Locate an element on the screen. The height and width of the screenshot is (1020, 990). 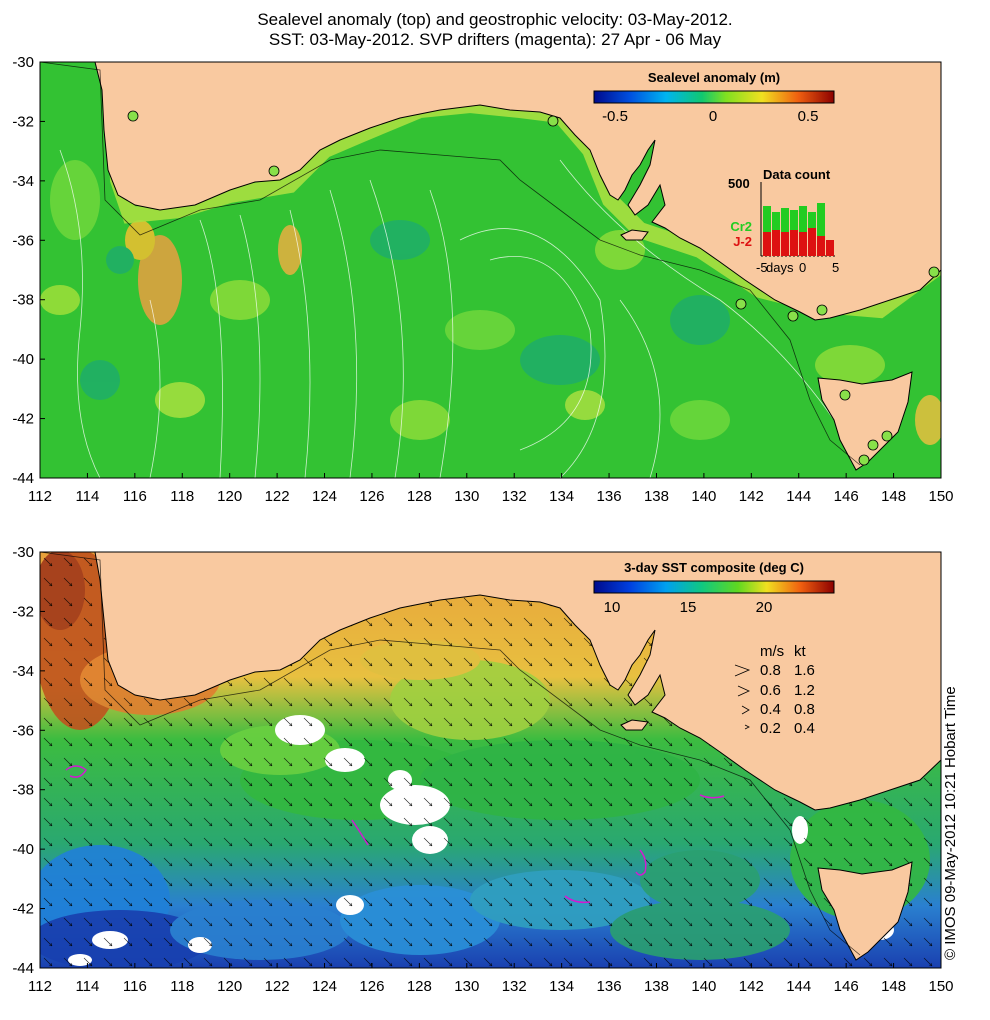
sla-colorbar-label: Sealevel anomaly (m) is located at coordinates (714, 77).